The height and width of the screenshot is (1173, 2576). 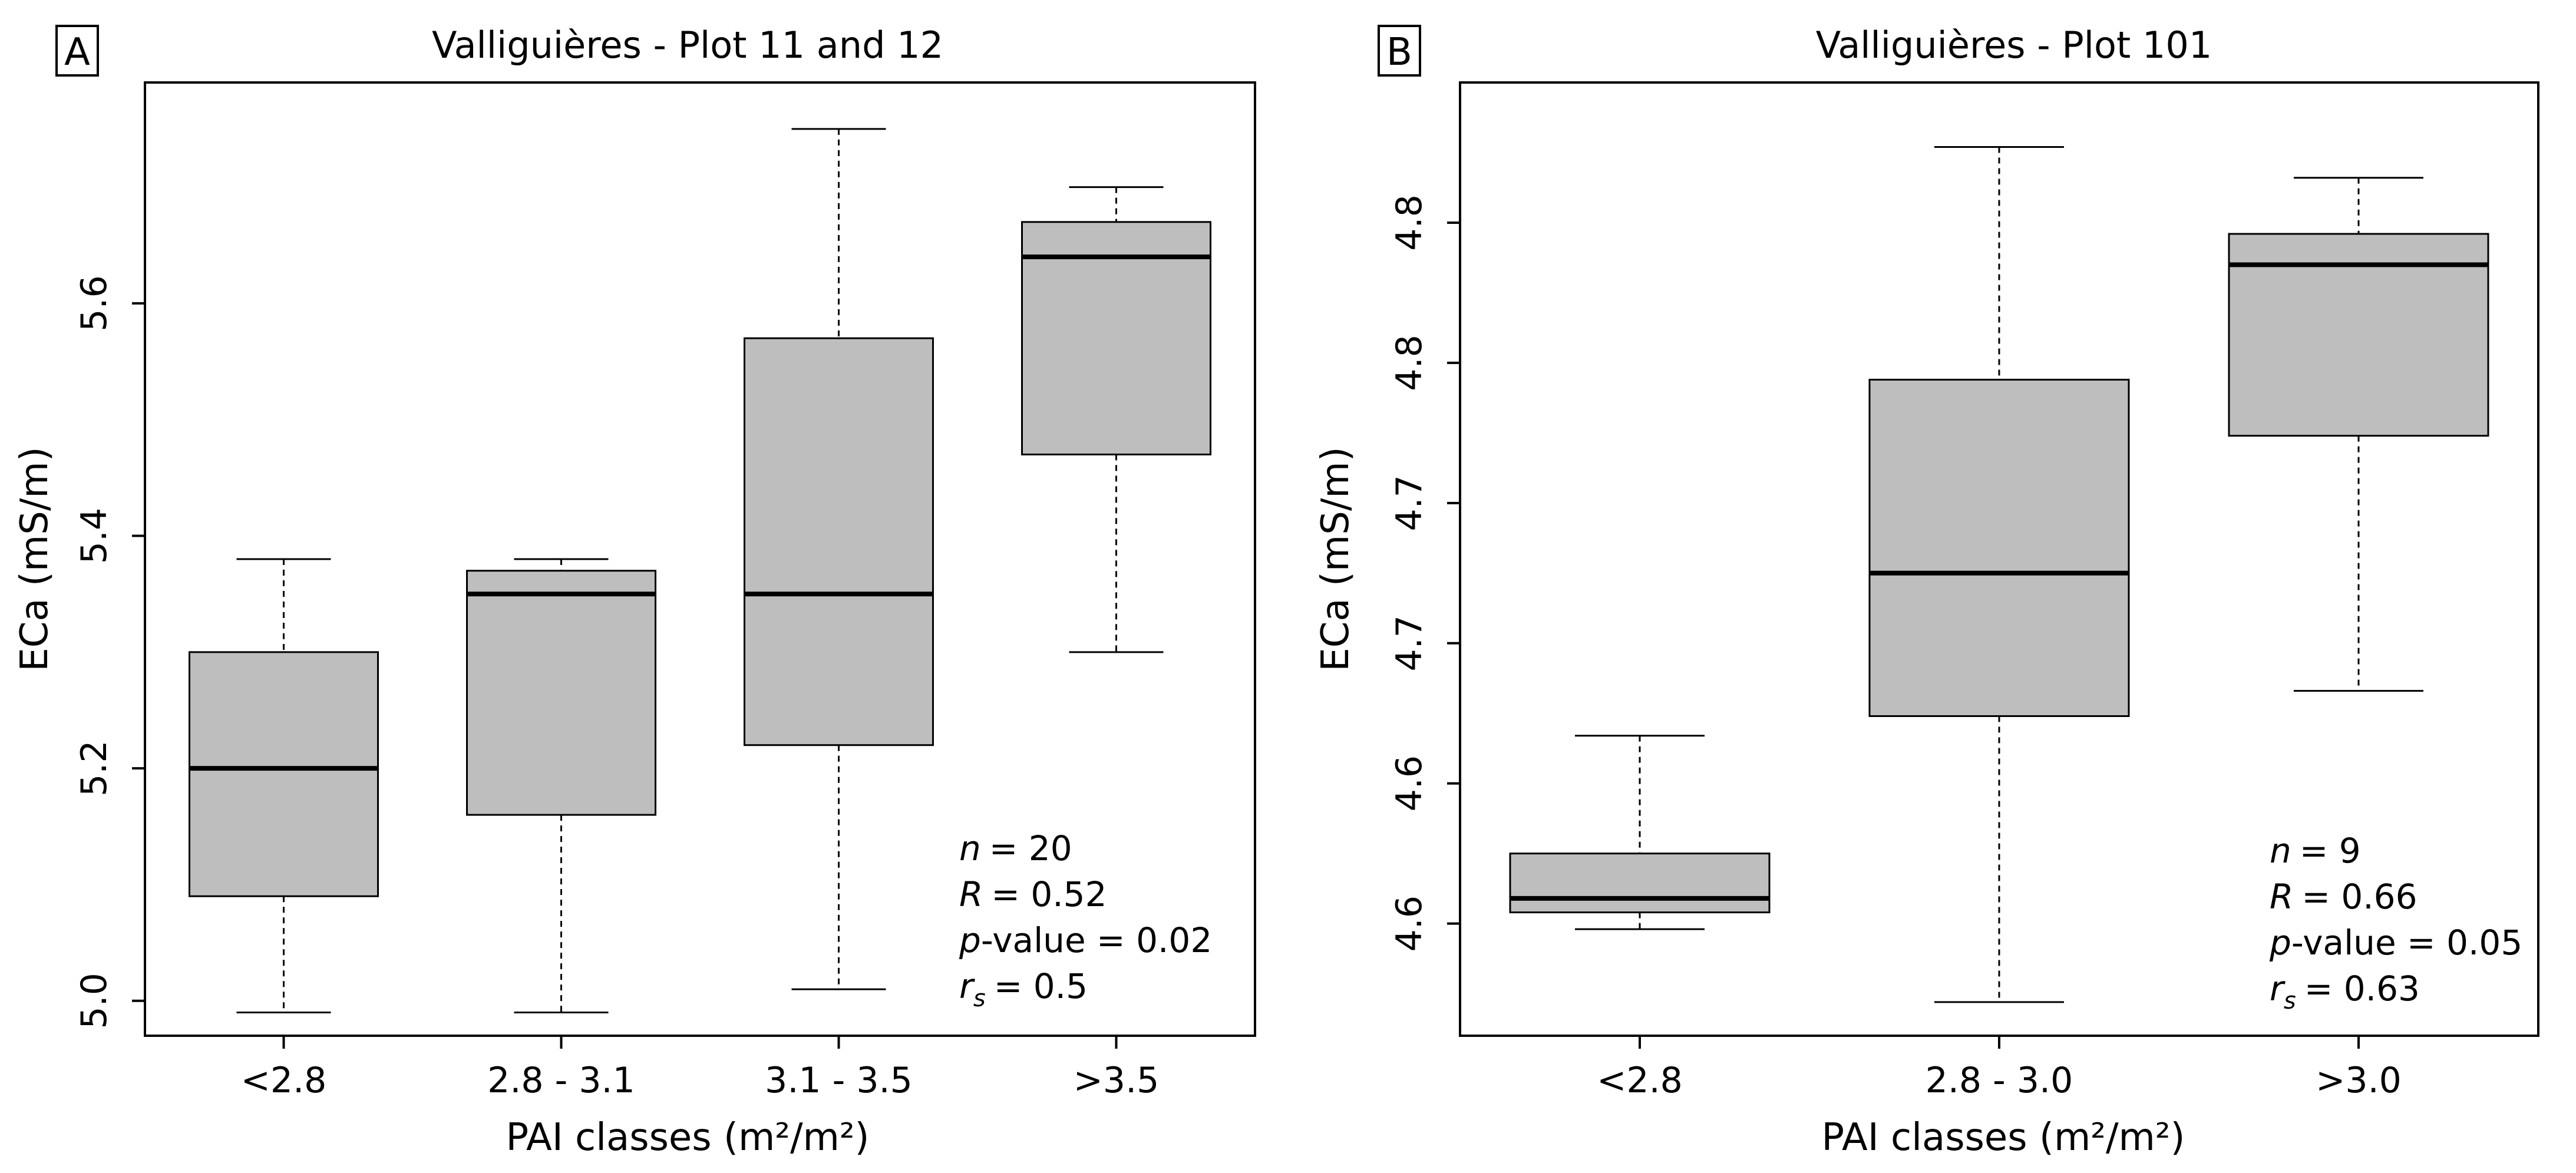 I want to click on panel-a-stats: n = 20 R = 0.52 p-value = 0.02 rs = 0.5, so click(x=1085, y=920).